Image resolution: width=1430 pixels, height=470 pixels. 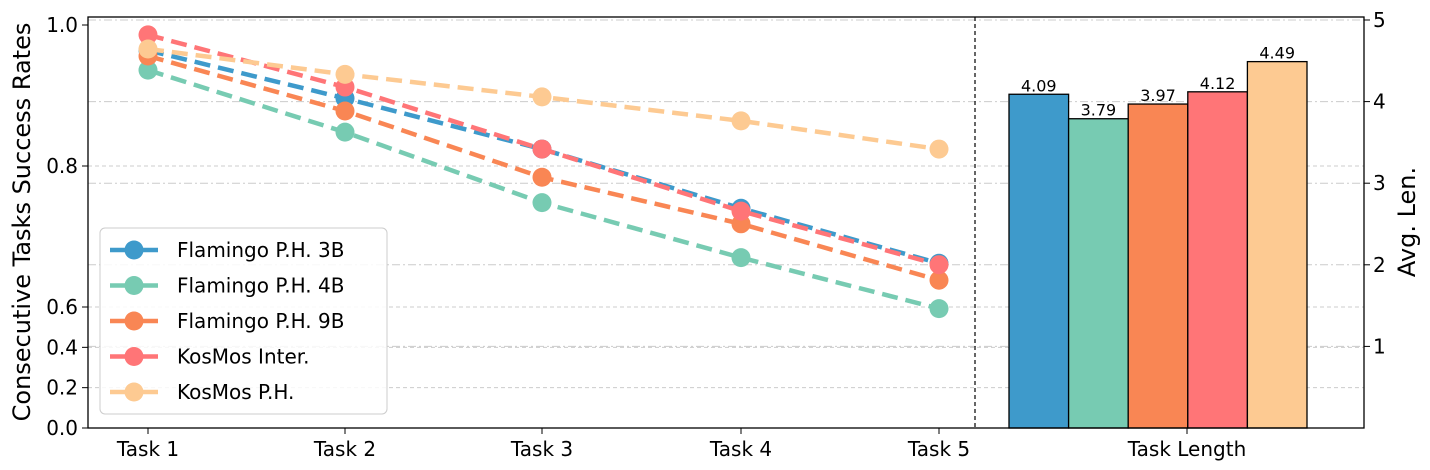 I want to click on right-y-axis: 1 2 3 4 5, so click(x=1375, y=183).